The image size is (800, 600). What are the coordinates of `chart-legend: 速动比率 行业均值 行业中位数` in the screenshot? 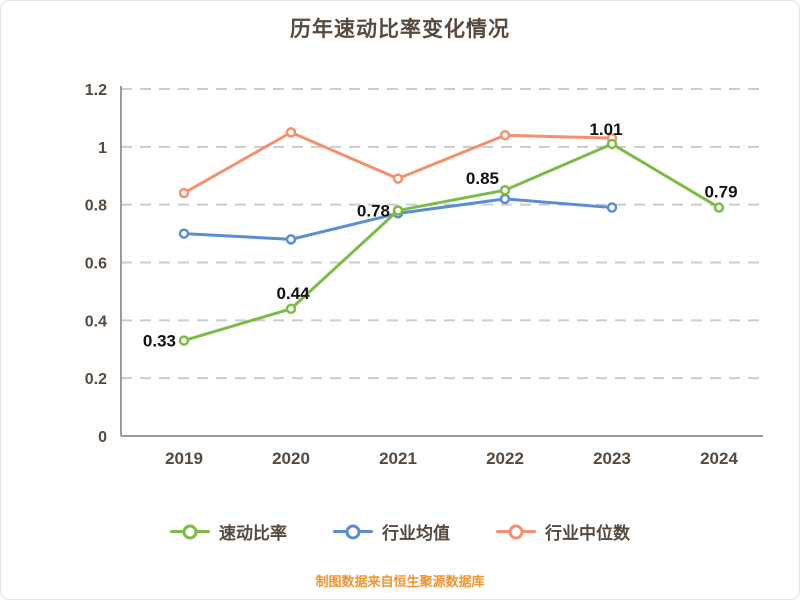 It's located at (400, 531).